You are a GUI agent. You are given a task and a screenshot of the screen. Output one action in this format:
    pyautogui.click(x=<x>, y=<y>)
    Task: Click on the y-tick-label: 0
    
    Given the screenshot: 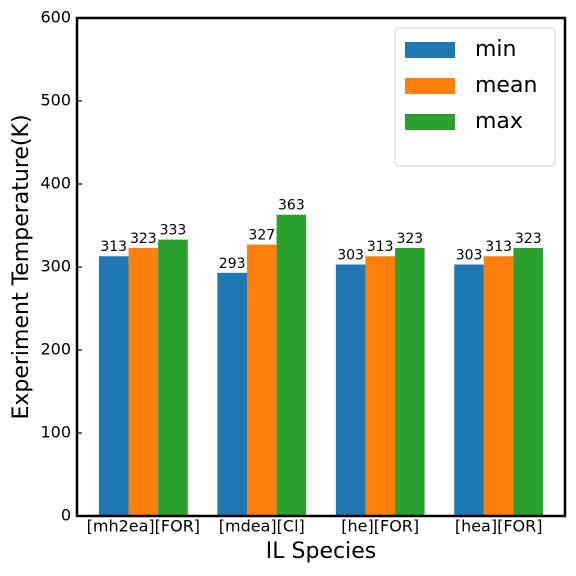 What is the action you would take?
    pyautogui.click(x=66, y=515)
    